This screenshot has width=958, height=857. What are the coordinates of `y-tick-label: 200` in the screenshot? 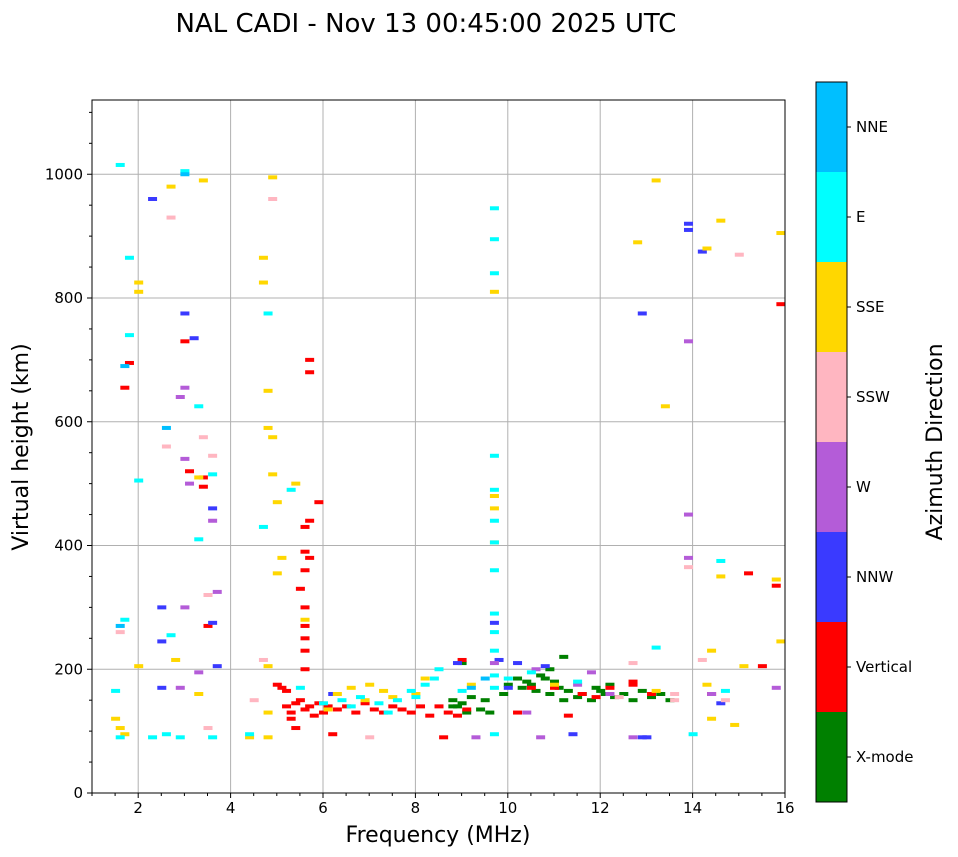 It's located at (68, 669).